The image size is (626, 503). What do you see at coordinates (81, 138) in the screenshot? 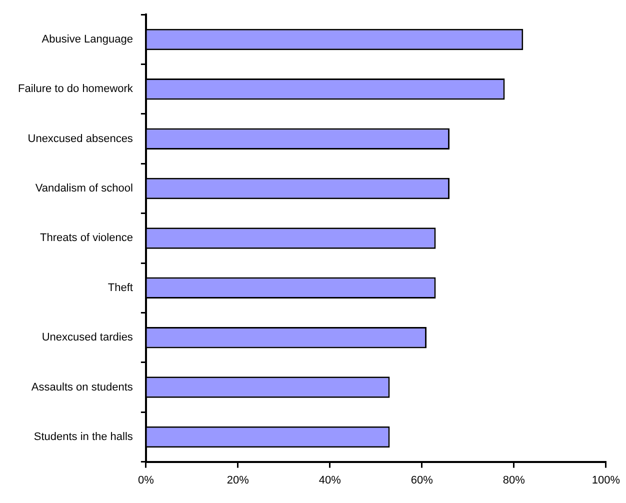
I see `y-tick-label: Unexcused absences` at bounding box center [81, 138].